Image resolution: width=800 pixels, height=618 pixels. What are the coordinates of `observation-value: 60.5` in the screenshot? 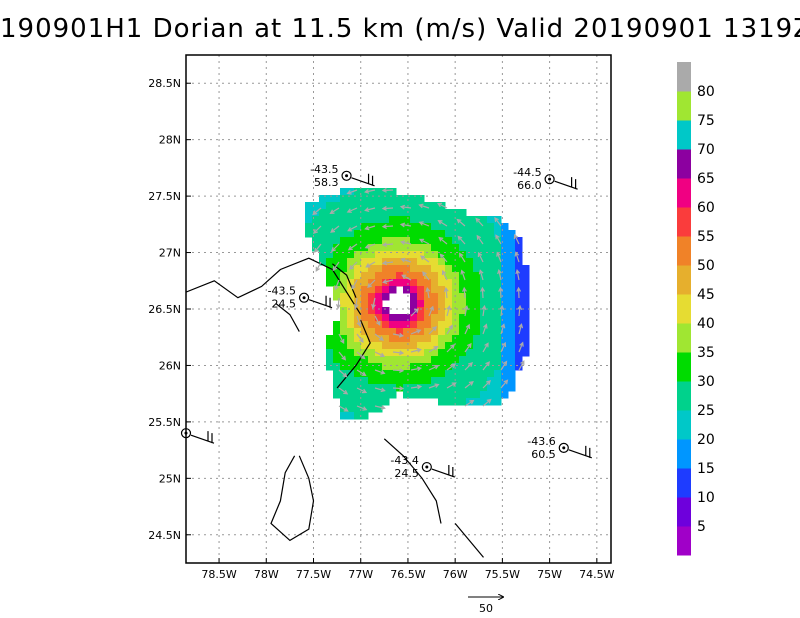 It's located at (543, 454).